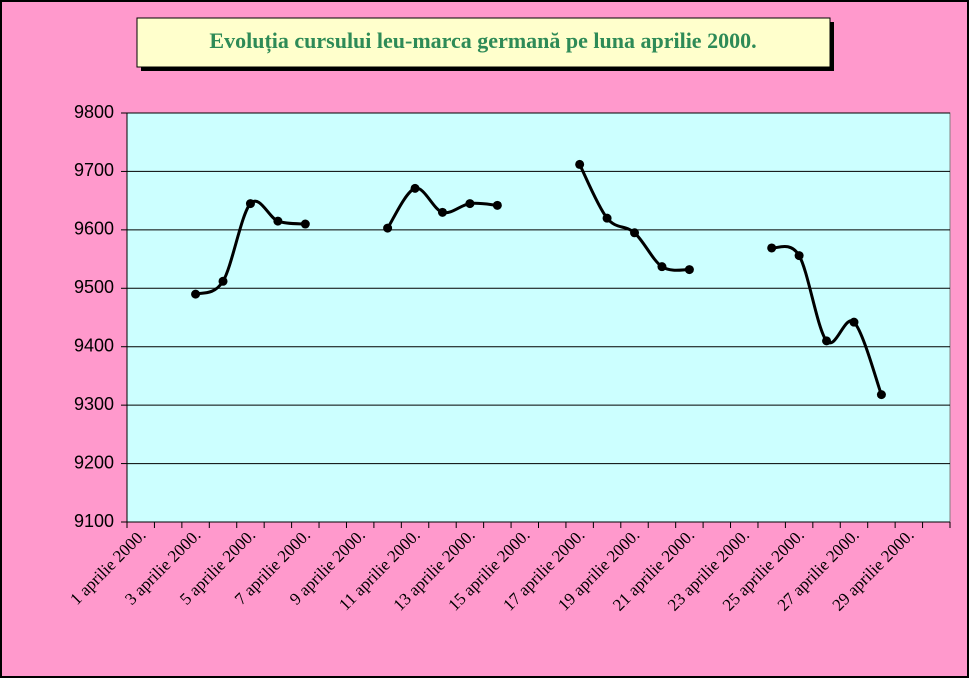  I want to click on y-tick-label: 9300, so click(94, 404).